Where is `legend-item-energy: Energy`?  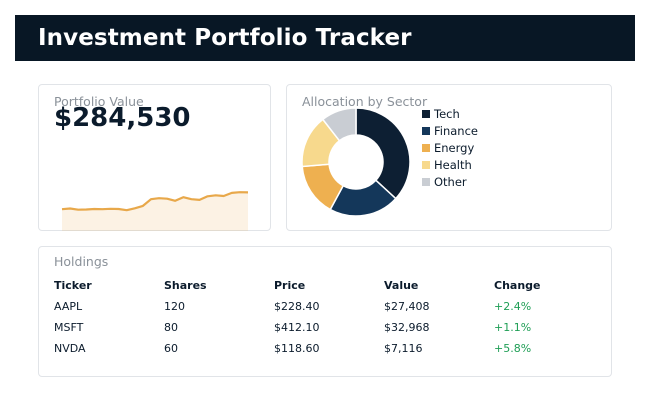 legend-item-energy: Energy is located at coordinates (450, 147).